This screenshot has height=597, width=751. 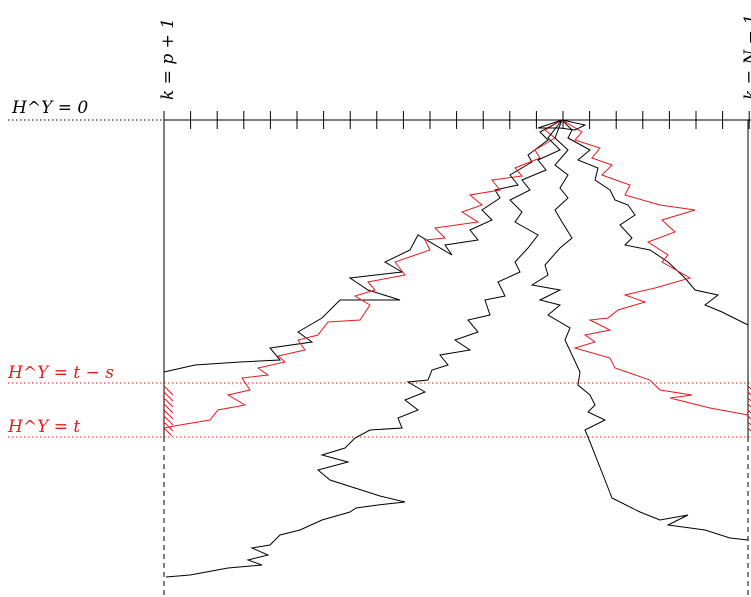 What do you see at coordinates (43, 427) in the screenshot?
I see `label-h-t: H^Y = t` at bounding box center [43, 427].